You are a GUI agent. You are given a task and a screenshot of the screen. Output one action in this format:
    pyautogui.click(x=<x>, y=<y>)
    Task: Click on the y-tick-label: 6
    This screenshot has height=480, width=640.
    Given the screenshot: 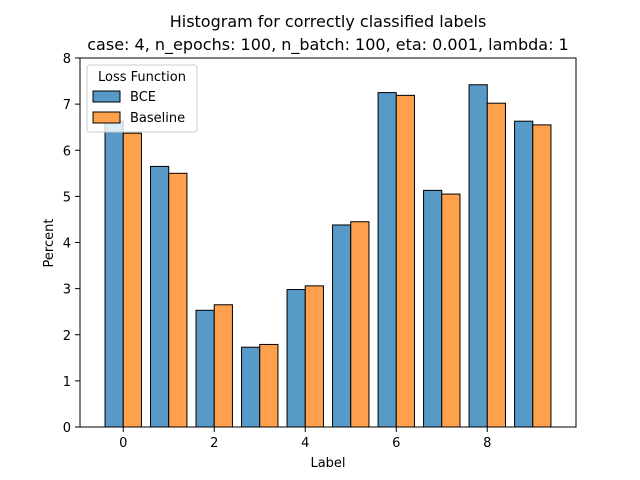 What is the action you would take?
    pyautogui.click(x=67, y=151)
    